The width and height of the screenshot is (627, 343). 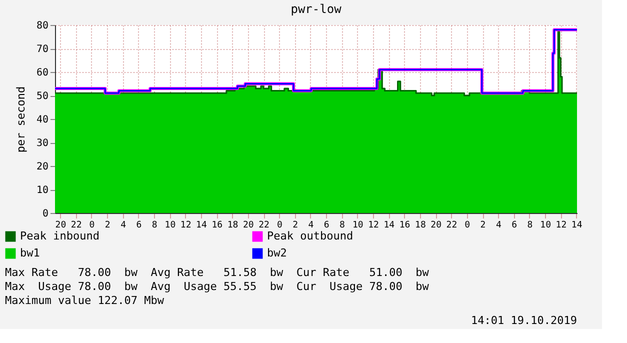 What do you see at coordinates (316, 9) in the screenshot?
I see `chart-title: pwr-low` at bounding box center [316, 9].